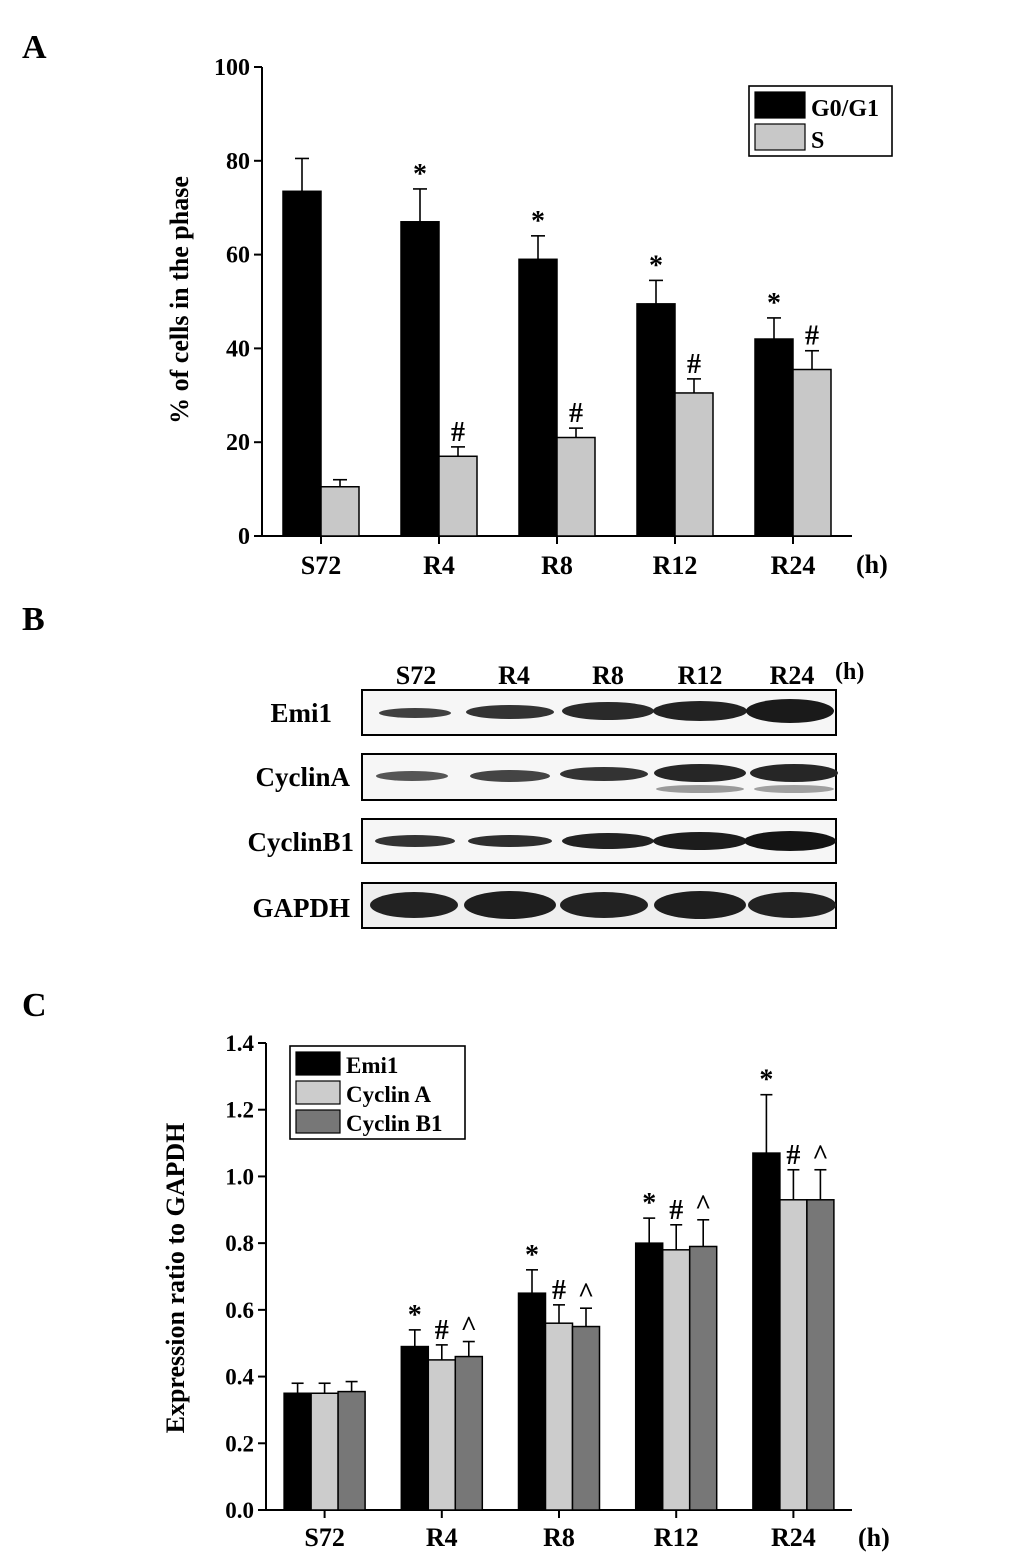 The height and width of the screenshot is (1558, 1033). I want to click on y-tick-label: 20, so click(238, 443).